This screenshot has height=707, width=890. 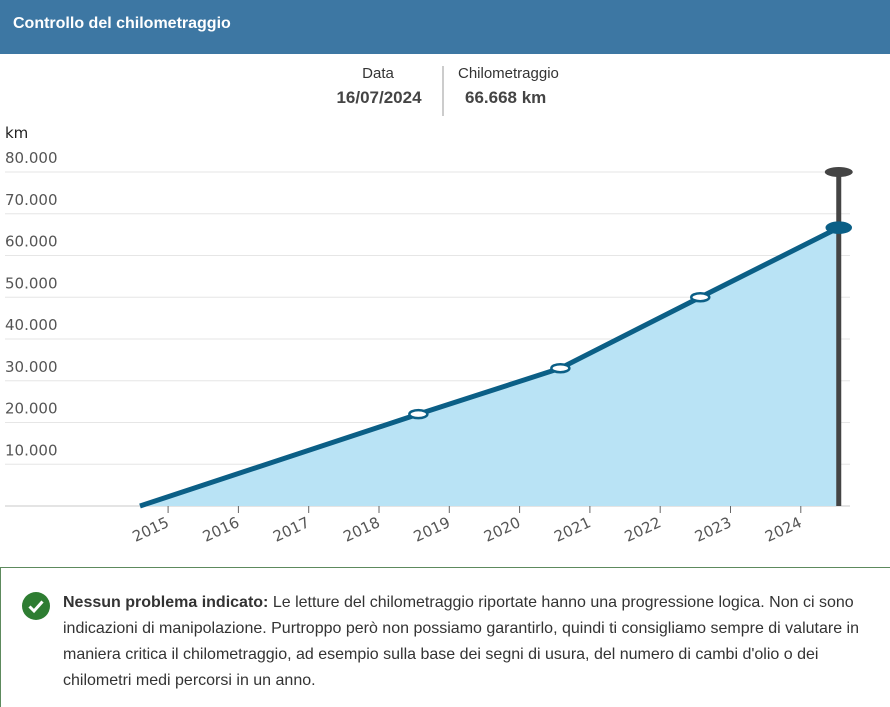 I want to click on x-tick-label: 2015, so click(x=151, y=529).